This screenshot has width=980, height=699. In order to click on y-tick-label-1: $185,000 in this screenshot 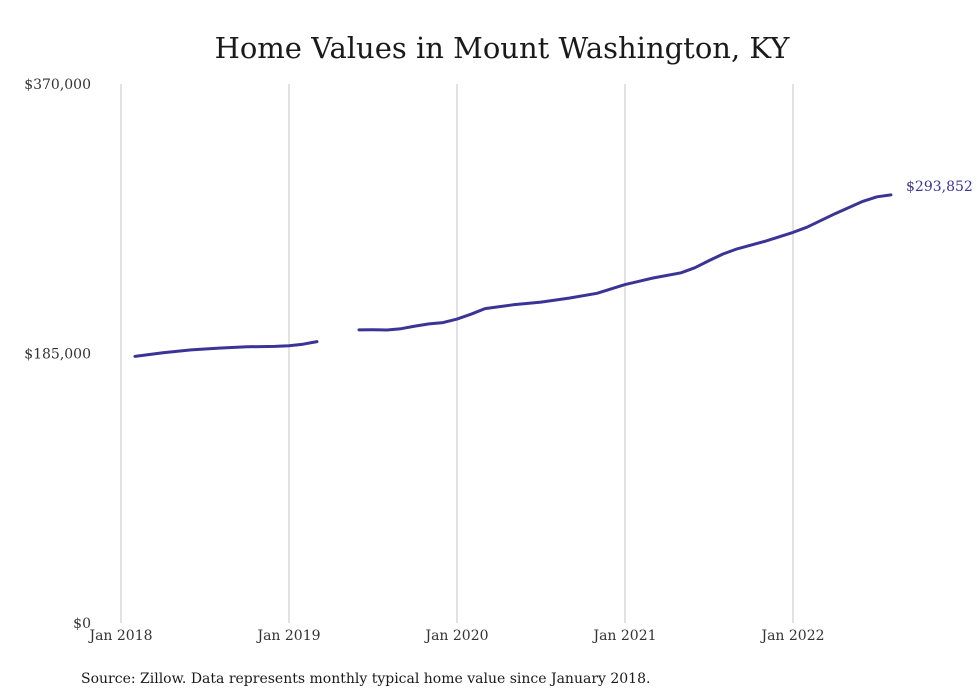, I will do `click(57, 355)`.